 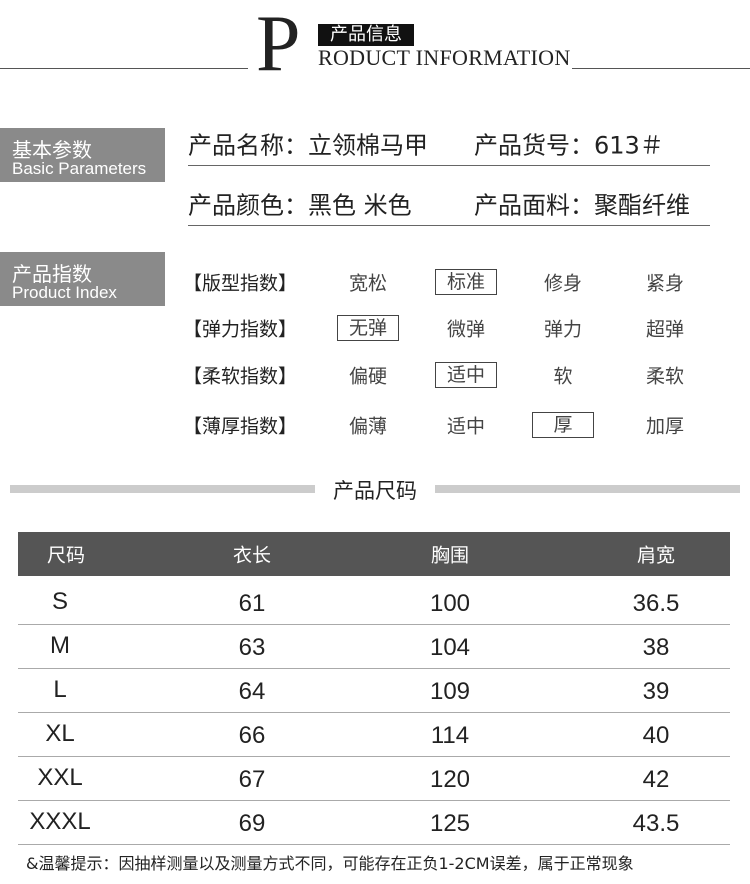 What do you see at coordinates (656, 691) in the screenshot?
I see `cell: 39` at bounding box center [656, 691].